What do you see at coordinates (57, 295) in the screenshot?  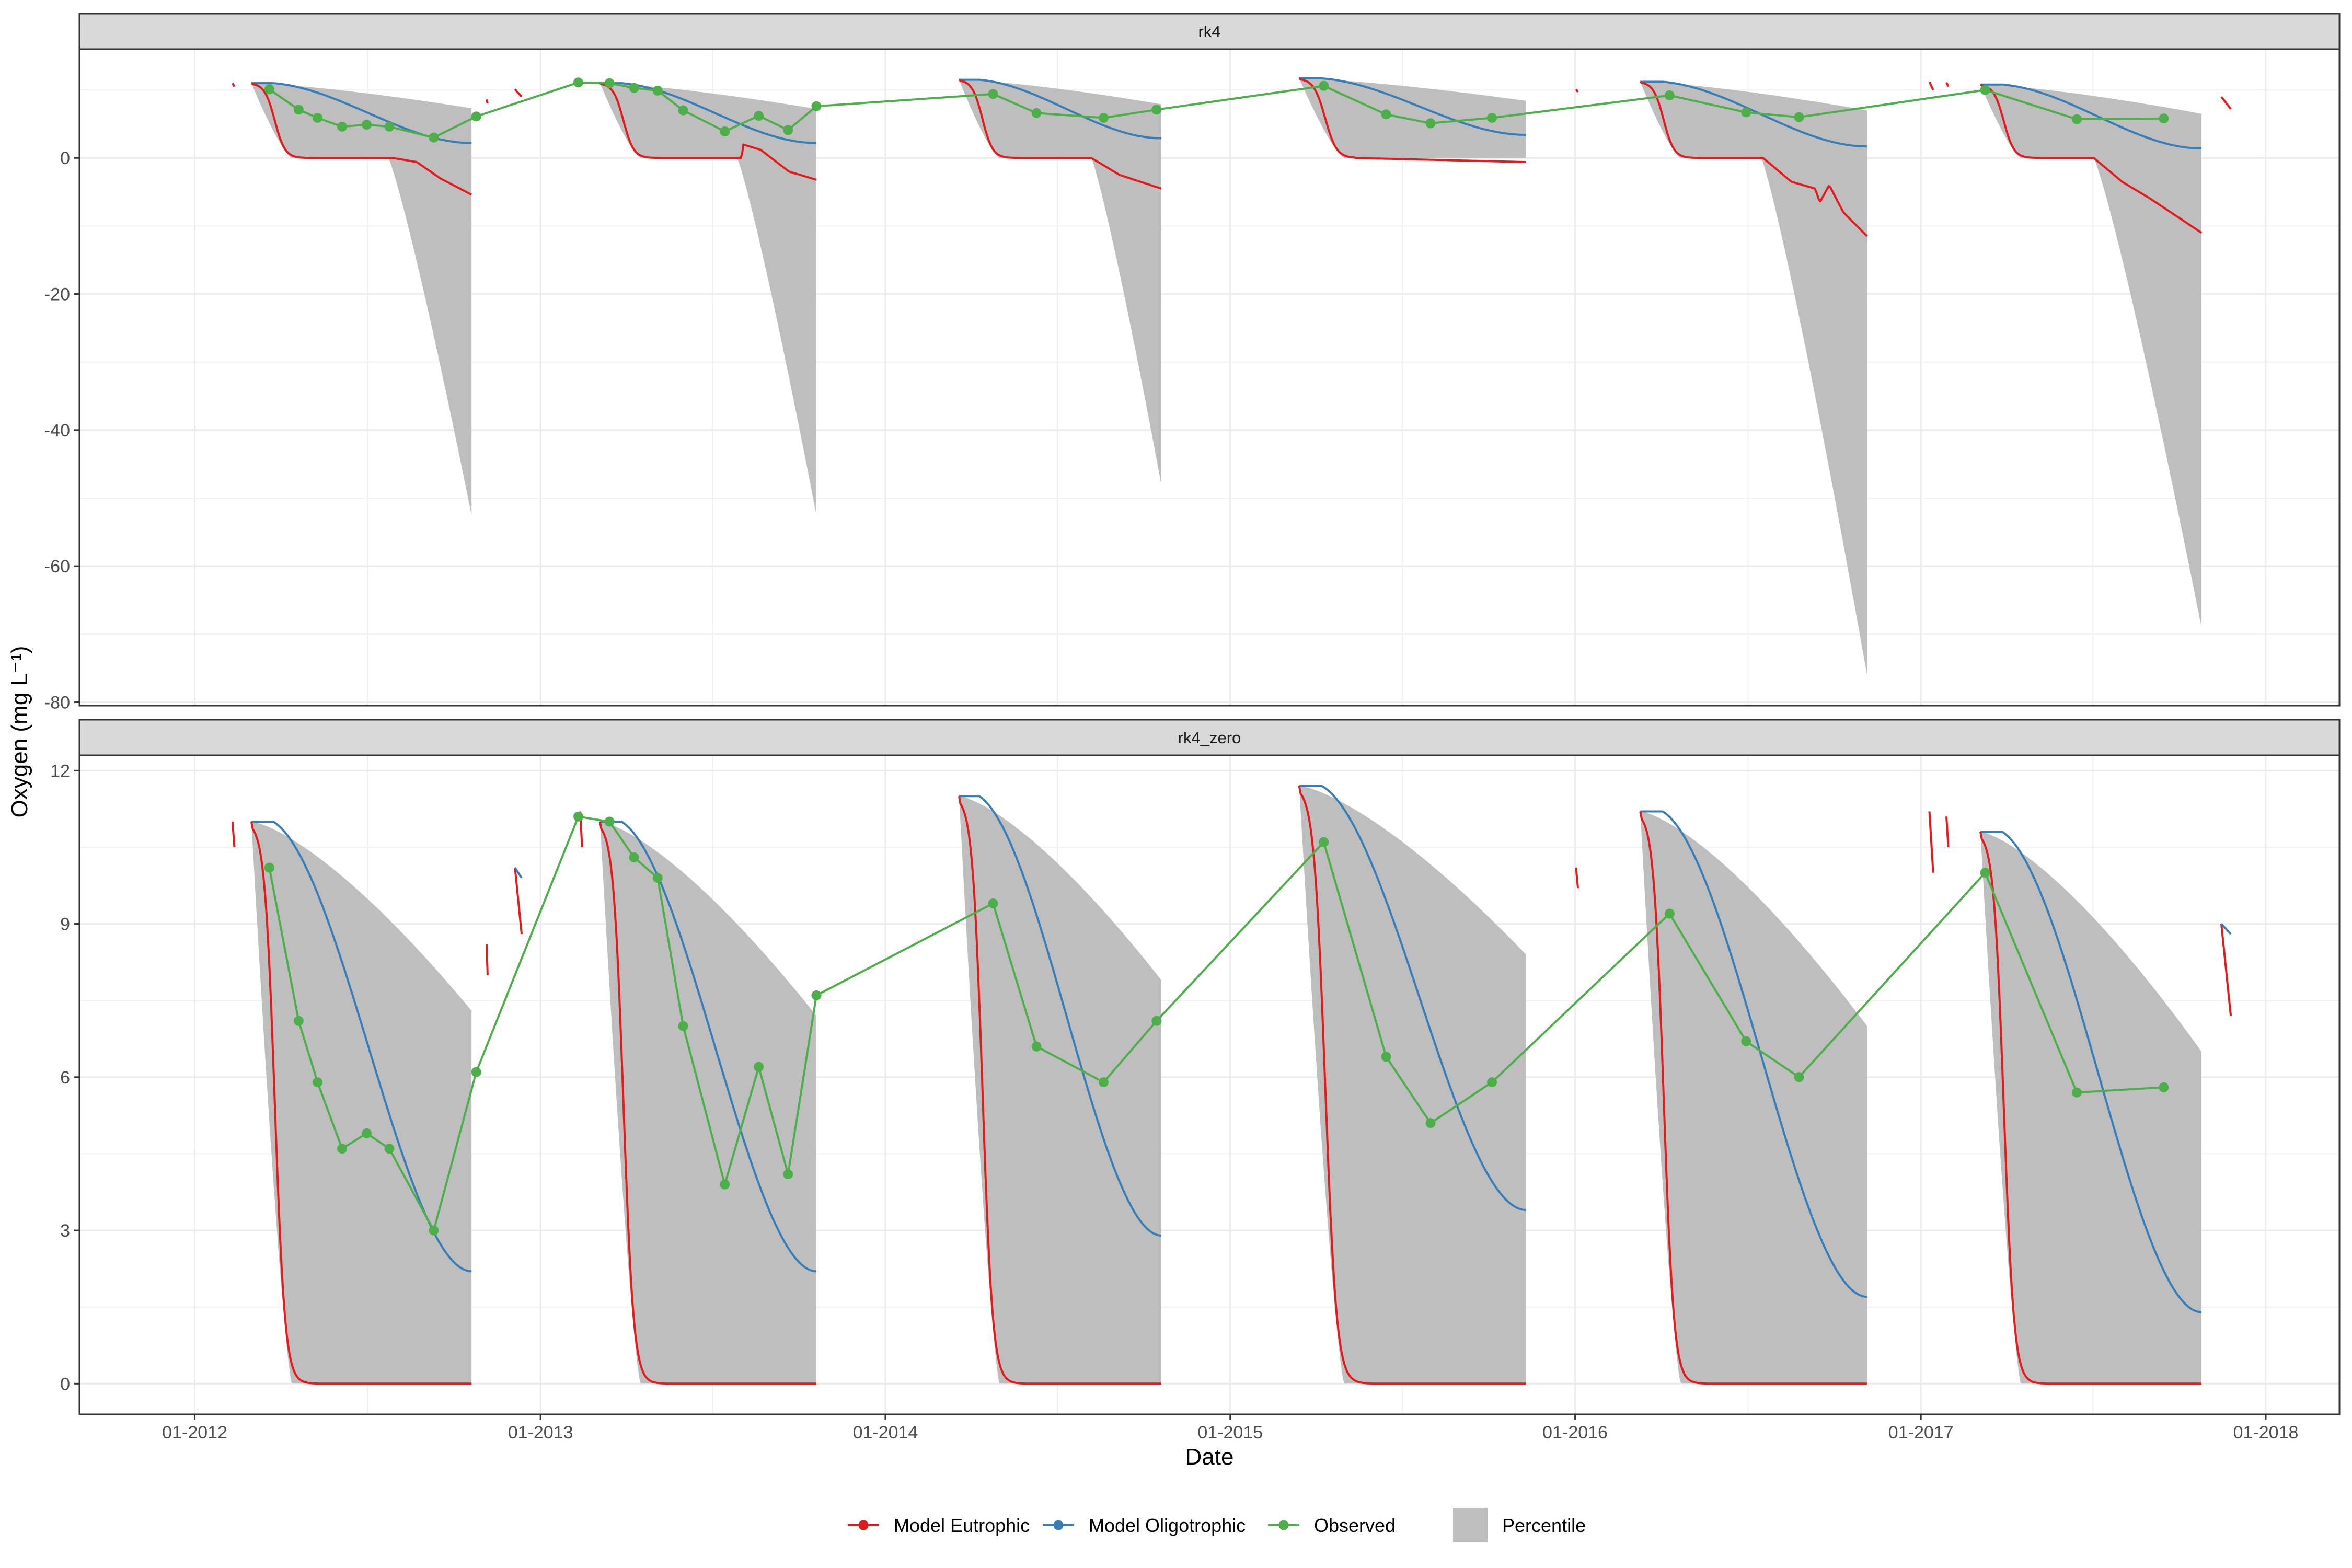 I see `y-tick-label: -20` at bounding box center [57, 295].